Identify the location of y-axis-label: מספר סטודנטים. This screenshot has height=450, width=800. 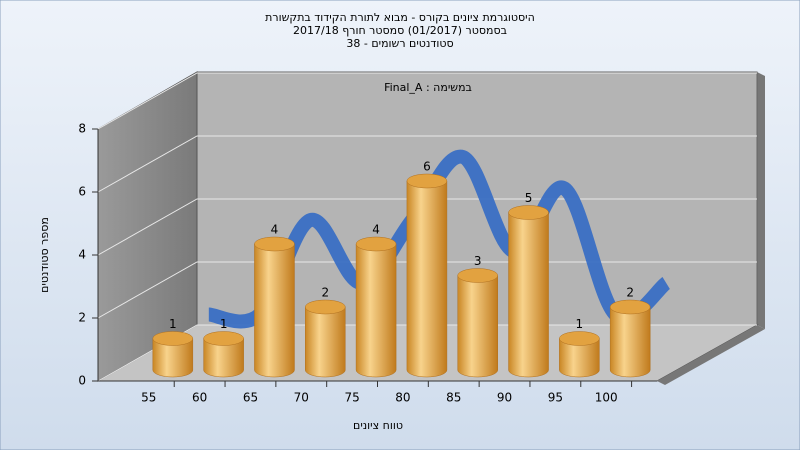
(44, 255).